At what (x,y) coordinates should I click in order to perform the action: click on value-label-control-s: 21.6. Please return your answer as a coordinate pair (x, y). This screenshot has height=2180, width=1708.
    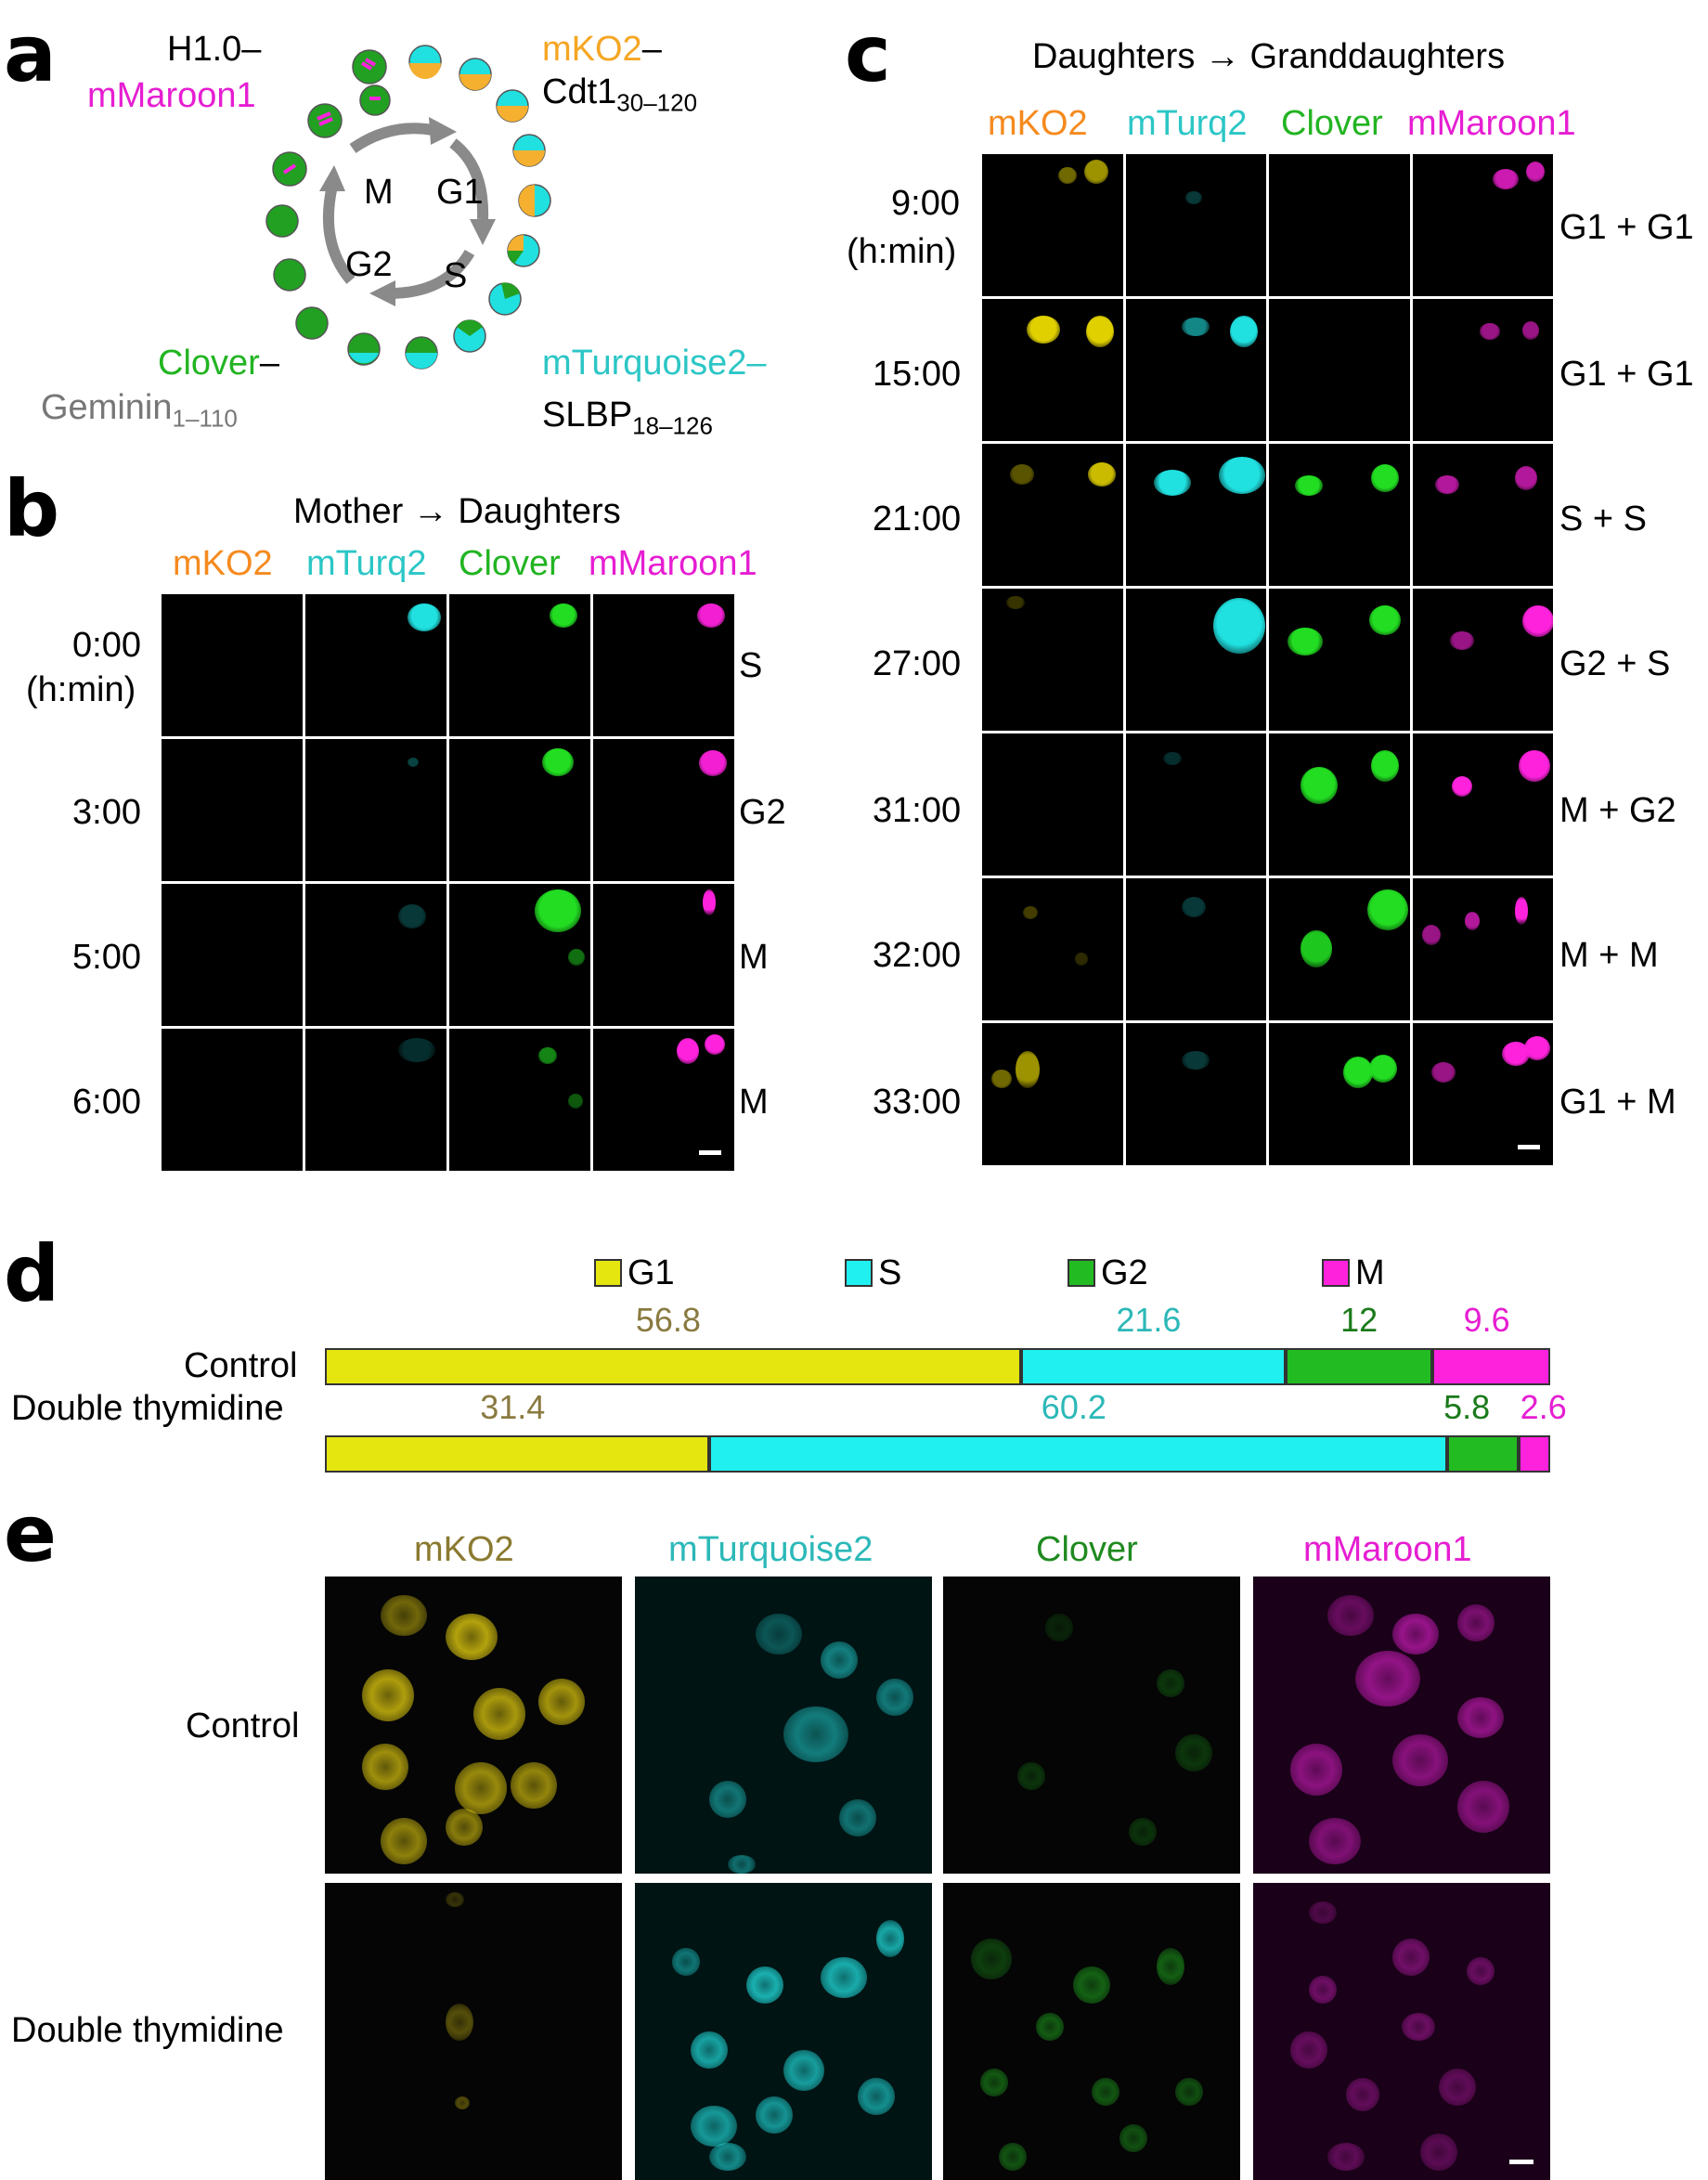
    Looking at the image, I should click on (1149, 1320).